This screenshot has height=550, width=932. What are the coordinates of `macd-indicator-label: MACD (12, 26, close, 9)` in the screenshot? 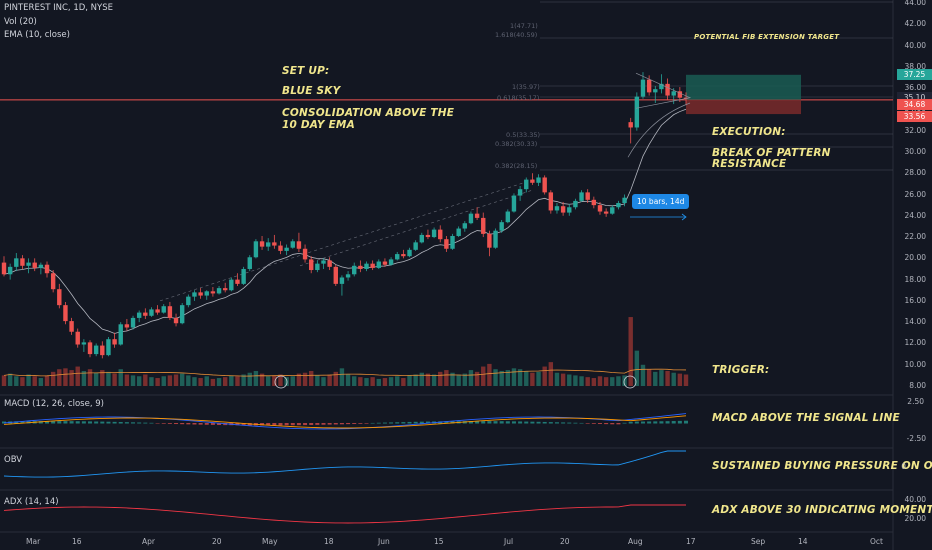 It's located at (54, 404).